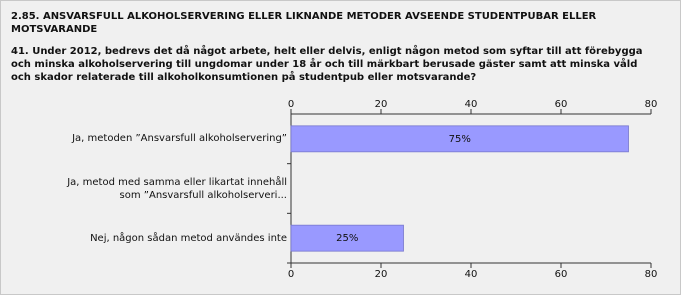  Describe the element at coordinates (188, 238) in the screenshot. I see `y-tick-label: Nej, någon sådan metod användes inte` at that location.